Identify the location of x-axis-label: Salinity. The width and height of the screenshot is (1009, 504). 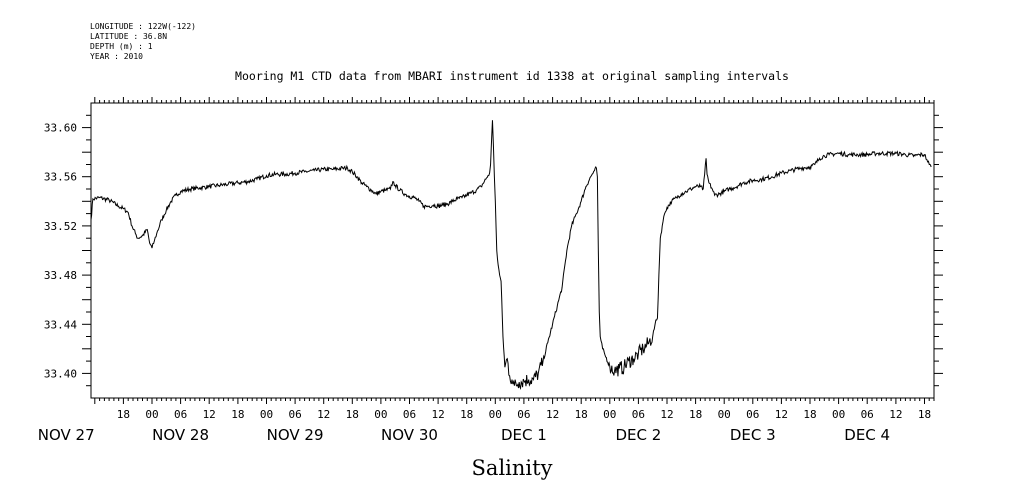
(512, 468).